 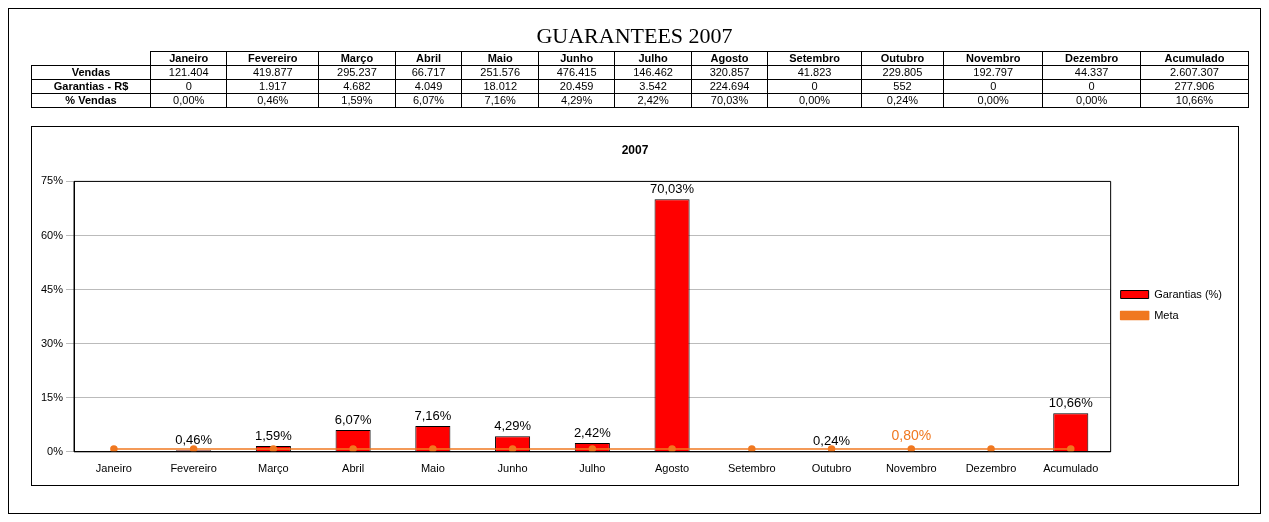 I want to click on y-tick-label: 75%, so click(x=52, y=180).